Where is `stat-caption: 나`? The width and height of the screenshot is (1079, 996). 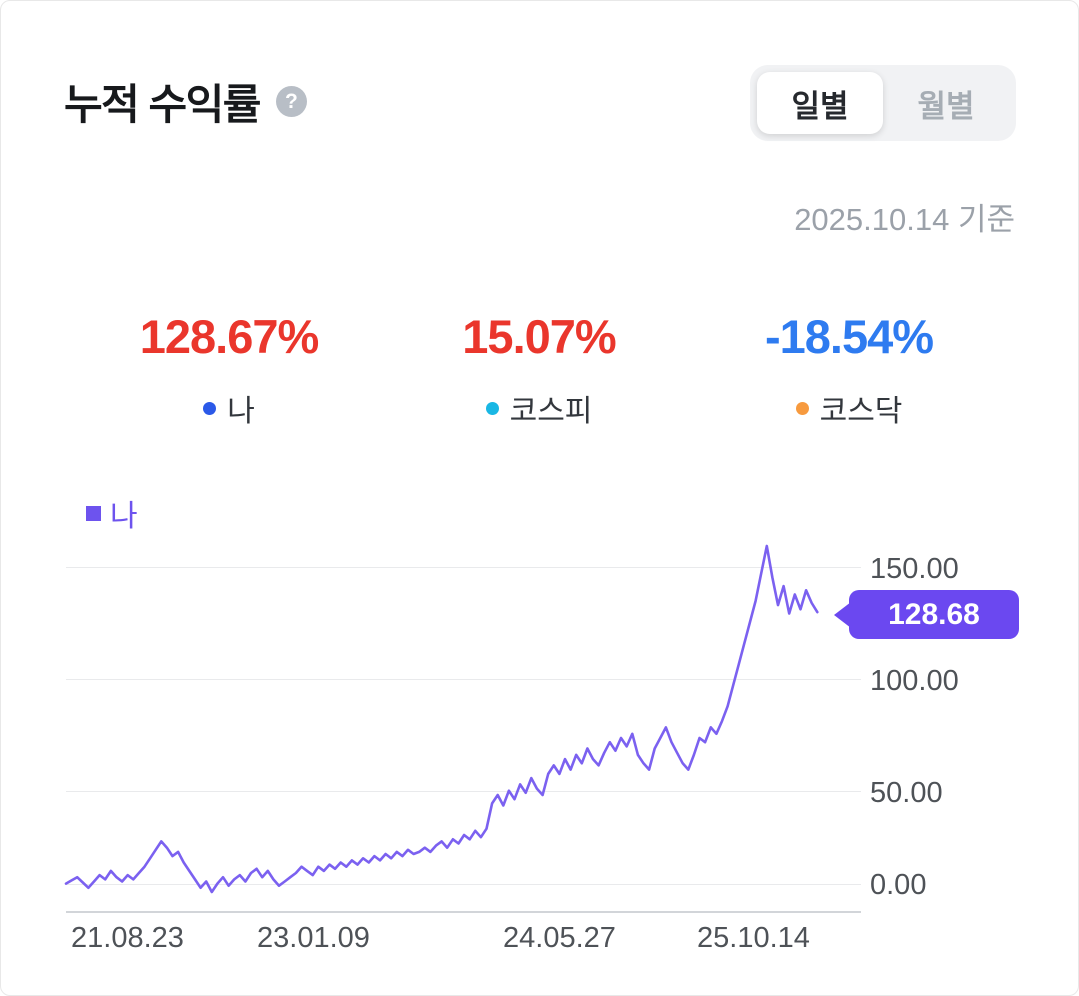 stat-caption: 나 is located at coordinates (229, 408).